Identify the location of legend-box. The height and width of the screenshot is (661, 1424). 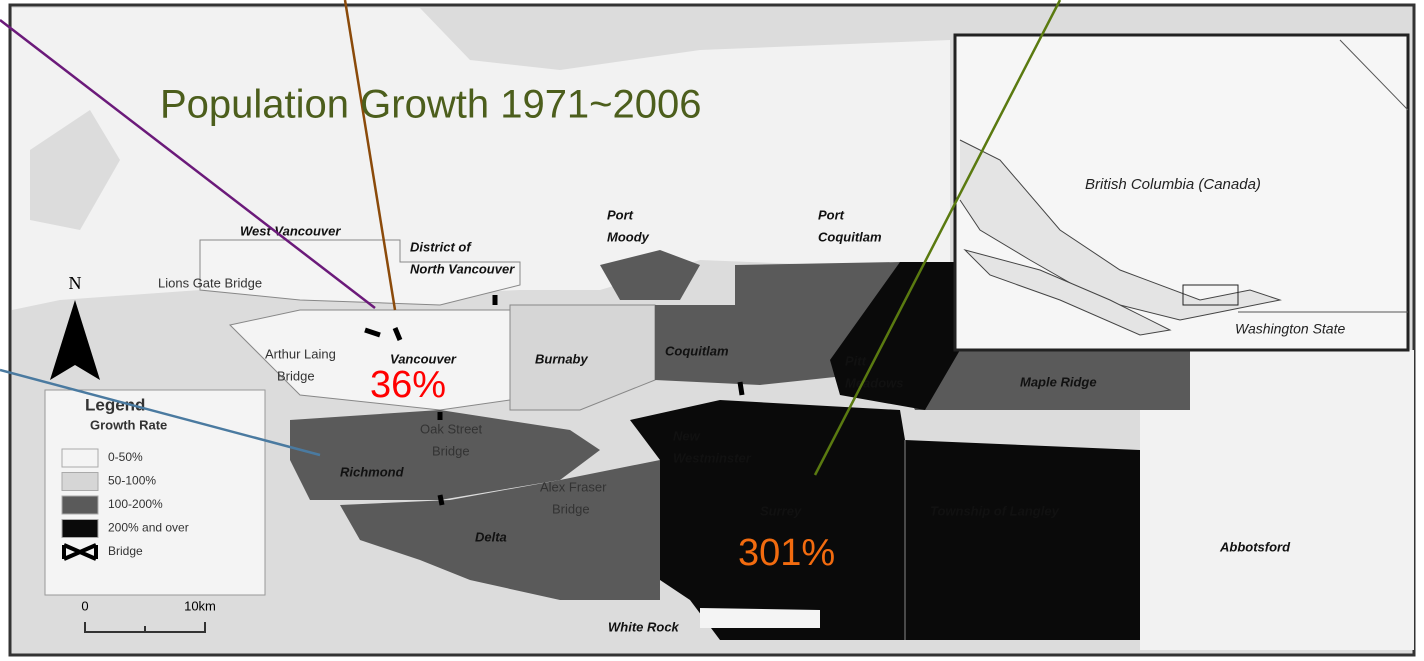
(155, 492).